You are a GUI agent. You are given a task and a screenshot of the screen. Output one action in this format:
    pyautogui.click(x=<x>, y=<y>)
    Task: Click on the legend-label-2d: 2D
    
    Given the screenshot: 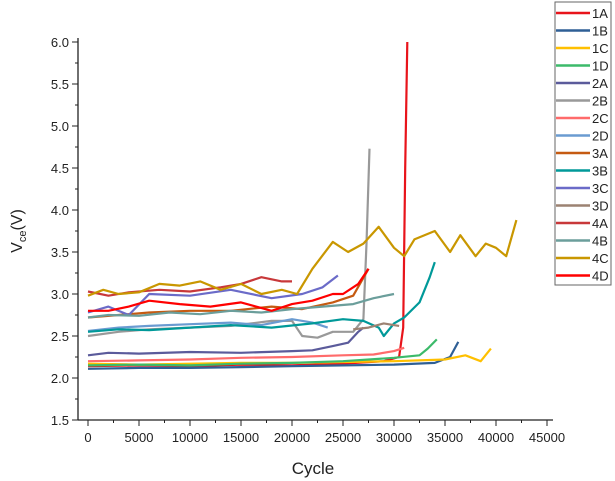 What is the action you would take?
    pyautogui.click(x=600, y=136)
    